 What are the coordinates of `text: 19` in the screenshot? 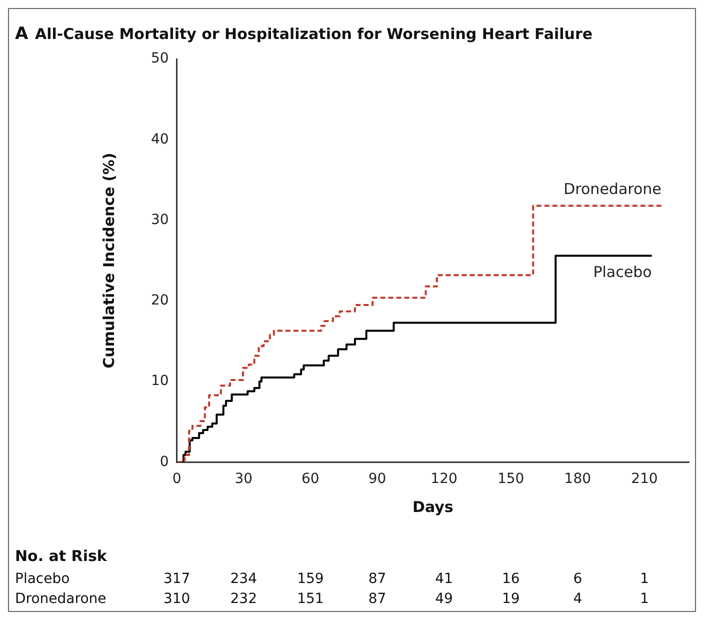 It's located at (511, 599).